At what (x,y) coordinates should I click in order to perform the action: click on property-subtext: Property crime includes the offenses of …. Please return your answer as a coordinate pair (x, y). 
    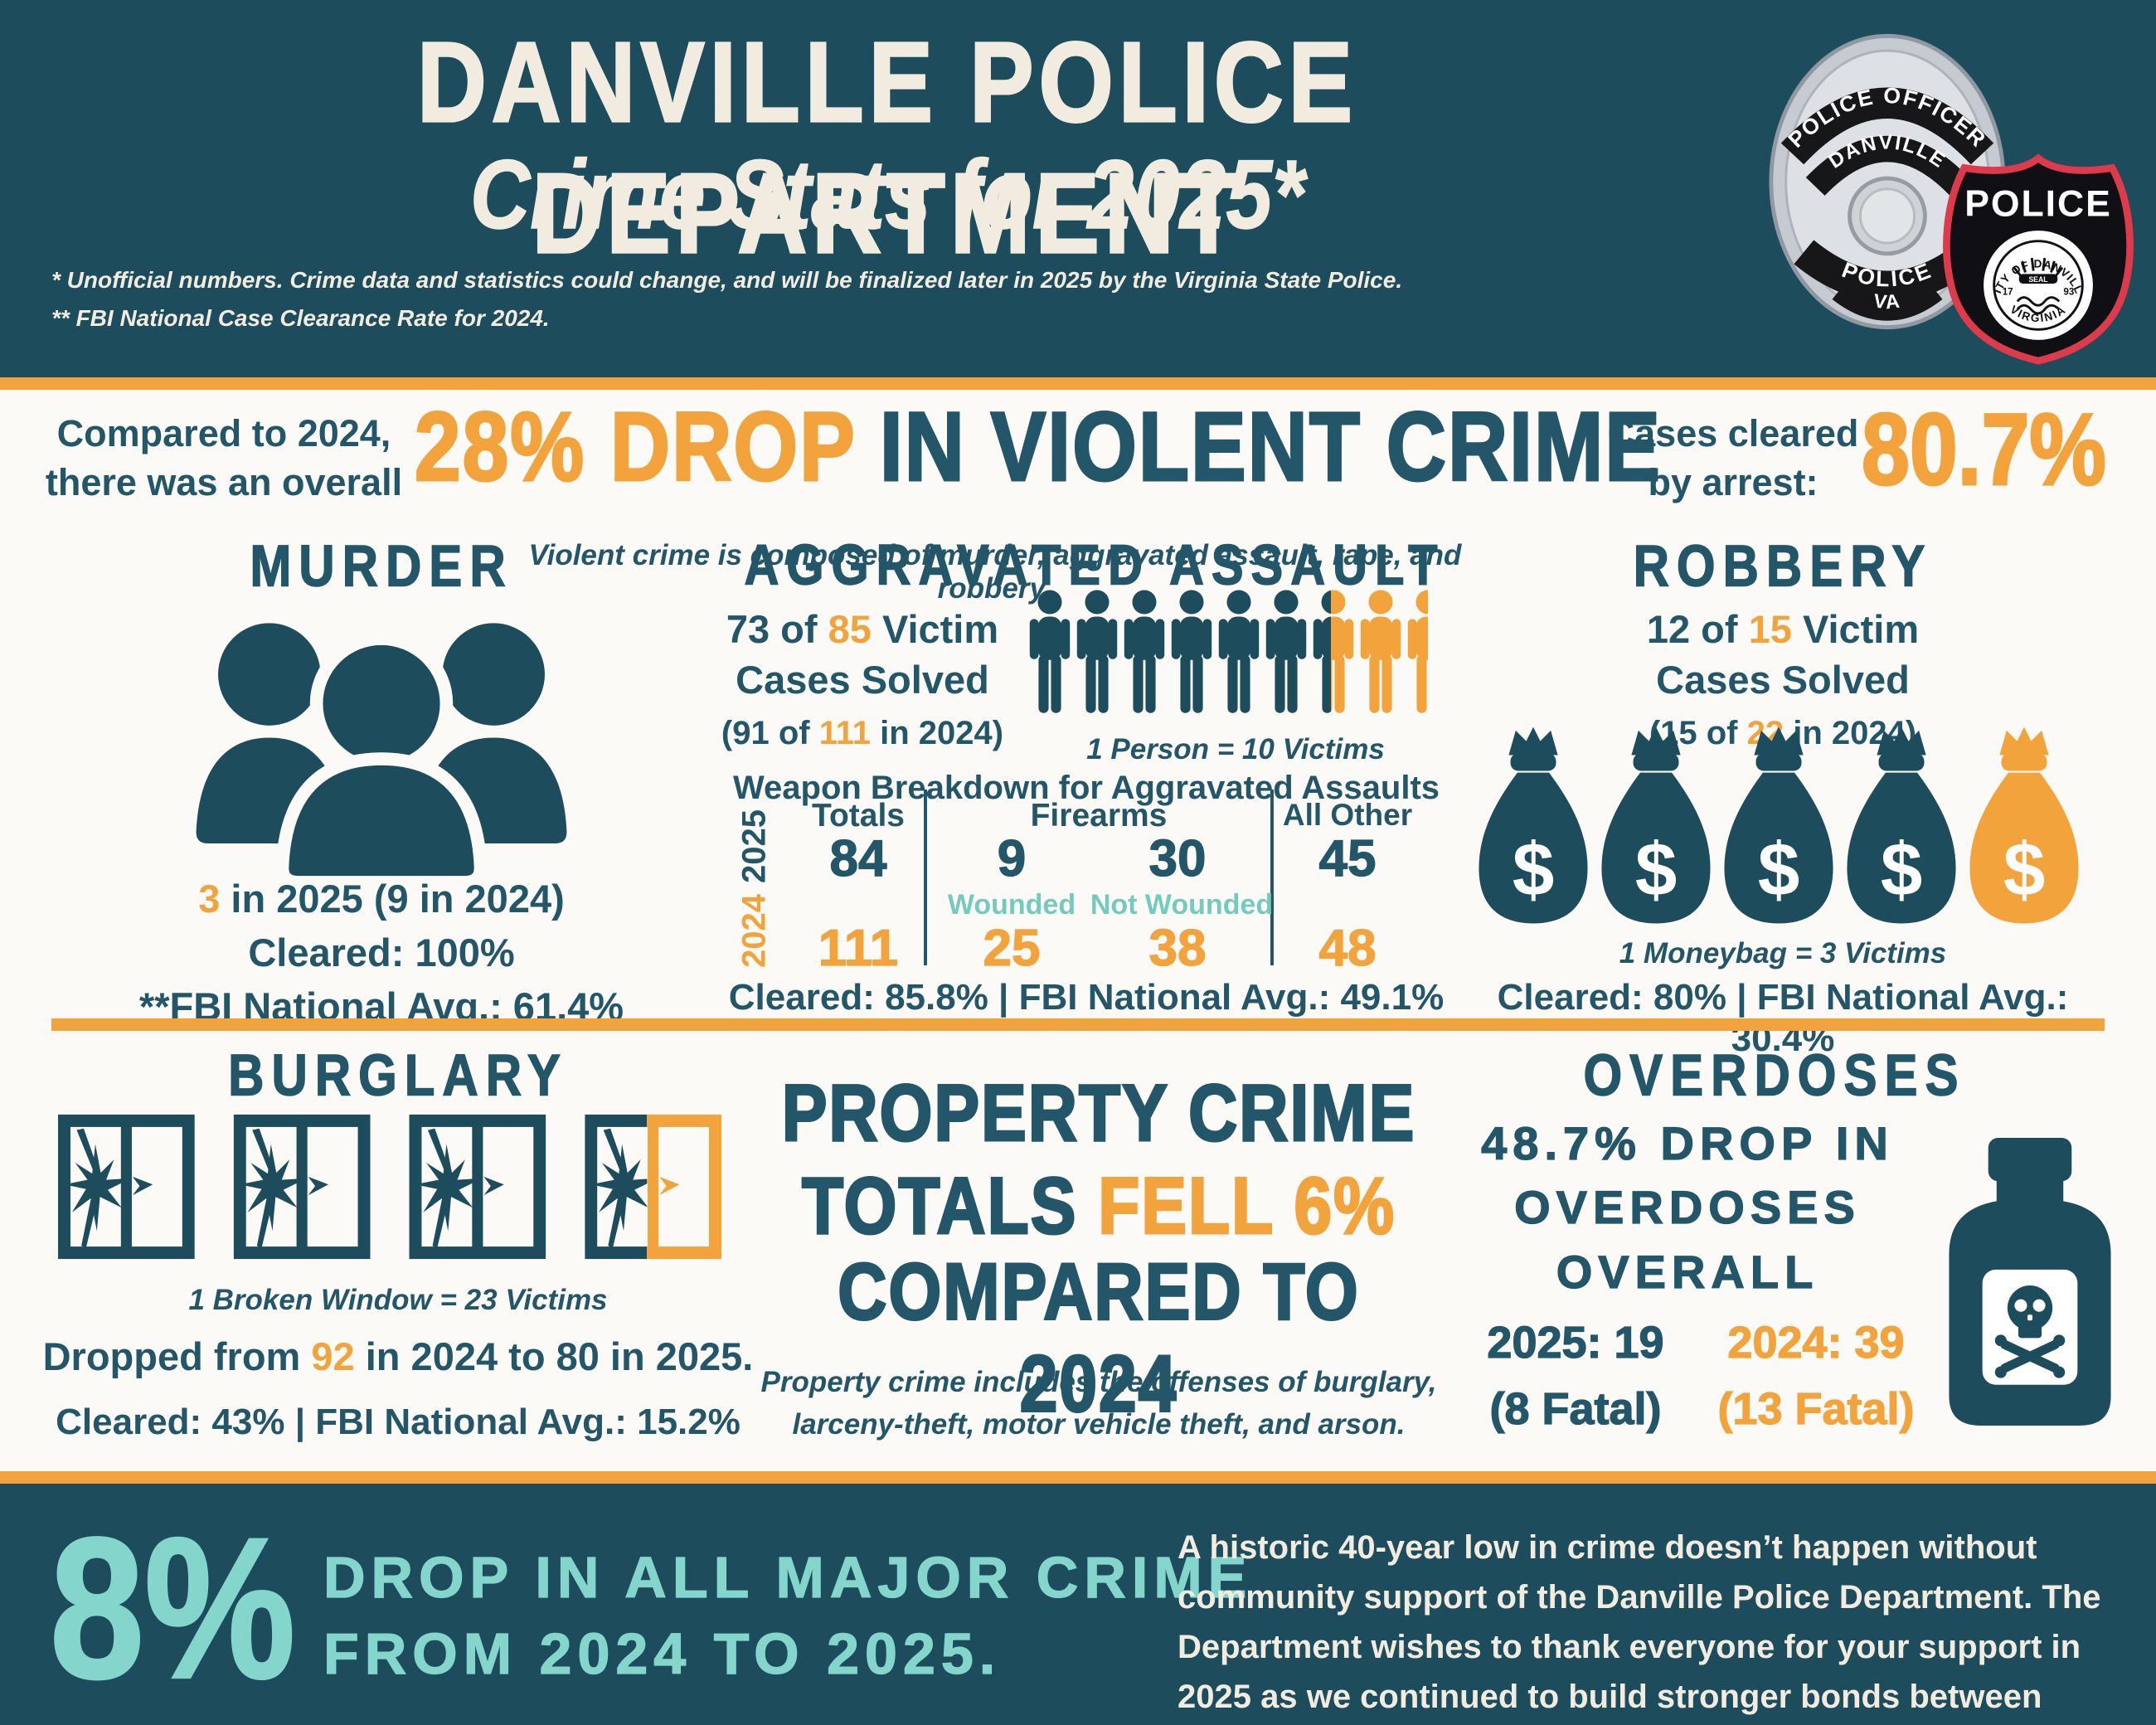
    Looking at the image, I should click on (1098, 1404).